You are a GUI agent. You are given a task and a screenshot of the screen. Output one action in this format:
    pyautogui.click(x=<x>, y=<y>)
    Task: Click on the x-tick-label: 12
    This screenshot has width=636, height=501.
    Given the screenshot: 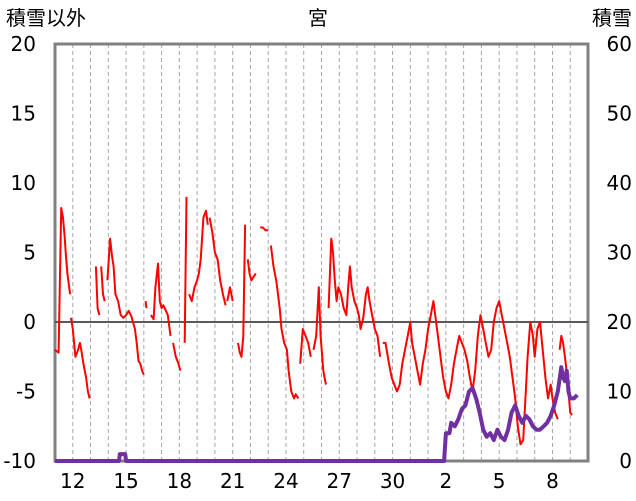 What is the action you would take?
    pyautogui.click(x=72, y=481)
    